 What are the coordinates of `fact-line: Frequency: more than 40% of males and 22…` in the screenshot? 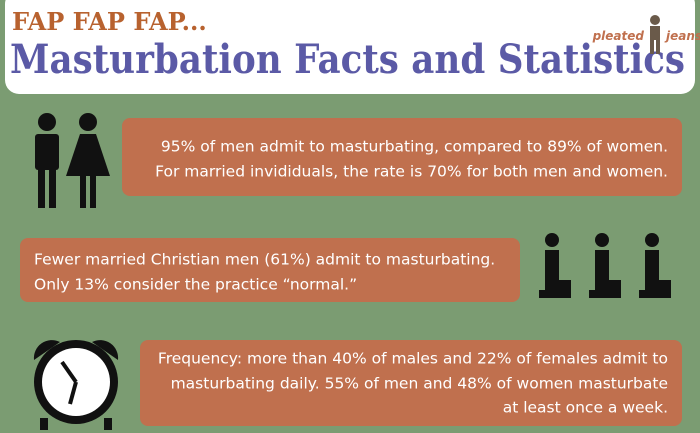 It's located at (413, 359).